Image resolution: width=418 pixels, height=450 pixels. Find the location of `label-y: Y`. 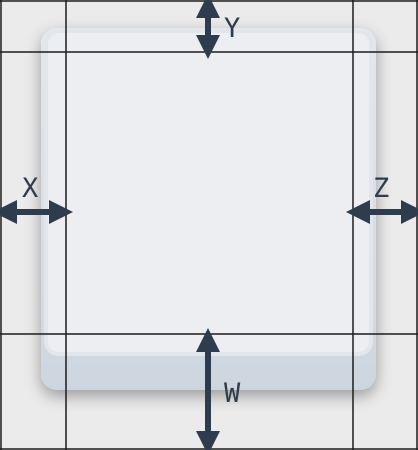

label-y: Y is located at coordinates (232, 28).